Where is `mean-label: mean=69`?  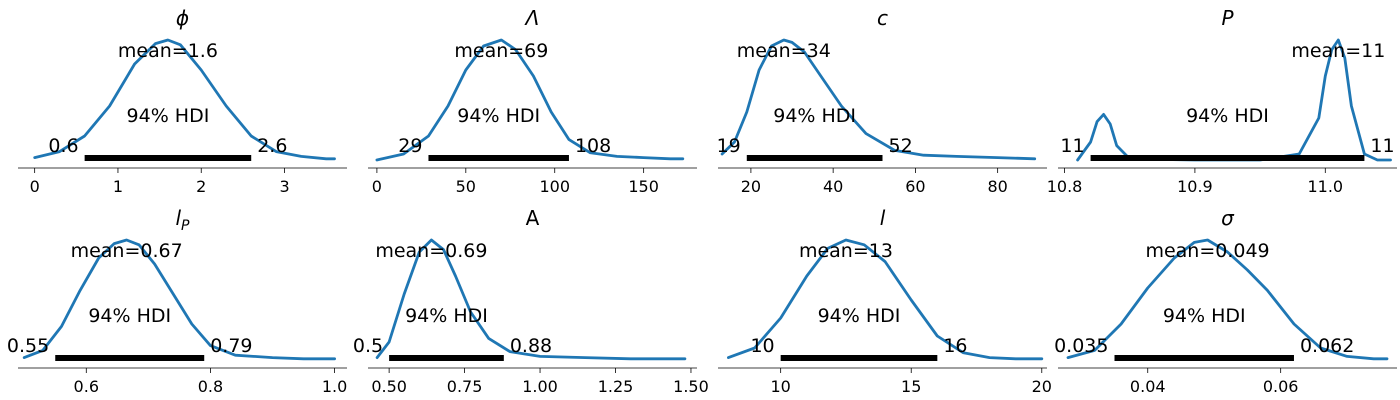 mean-label: mean=69 is located at coordinates (501, 51).